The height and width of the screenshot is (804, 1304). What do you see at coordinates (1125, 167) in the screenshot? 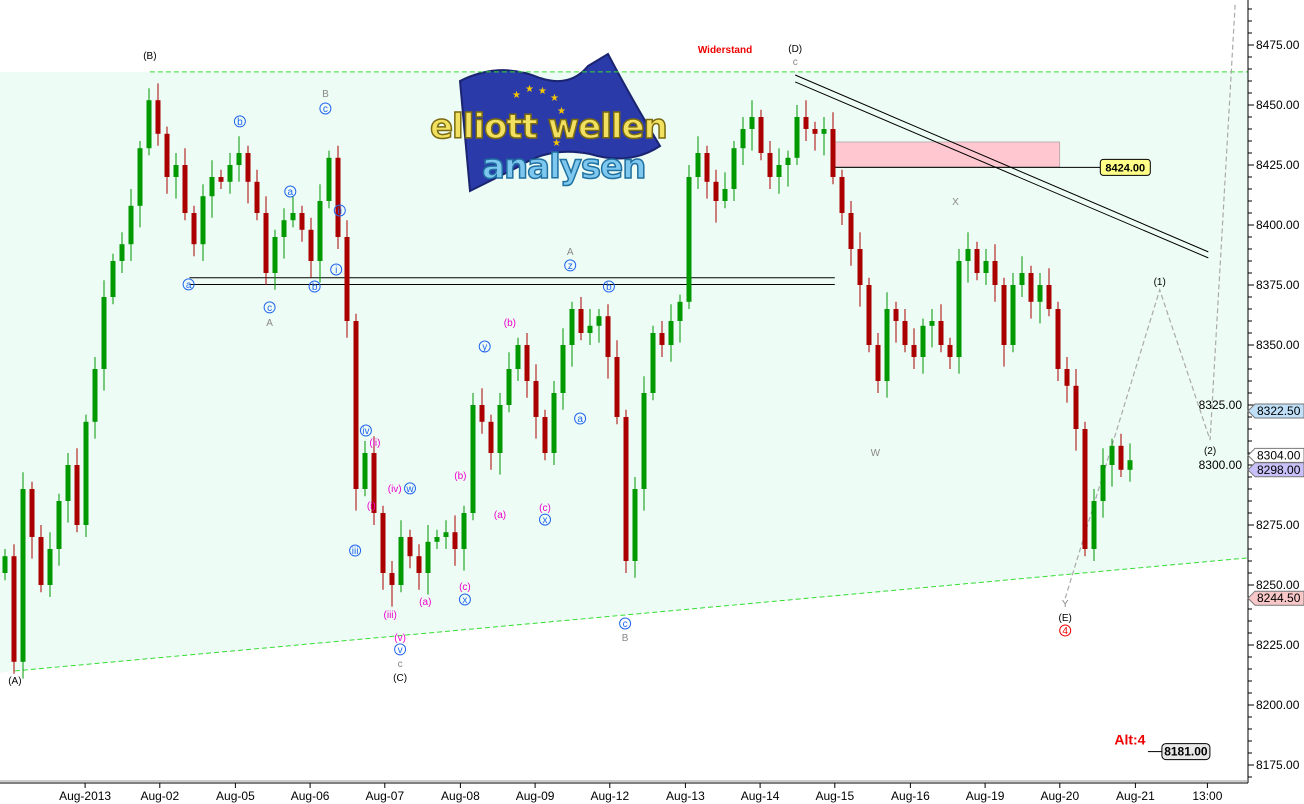
I see `level-label-box` at bounding box center [1125, 167].